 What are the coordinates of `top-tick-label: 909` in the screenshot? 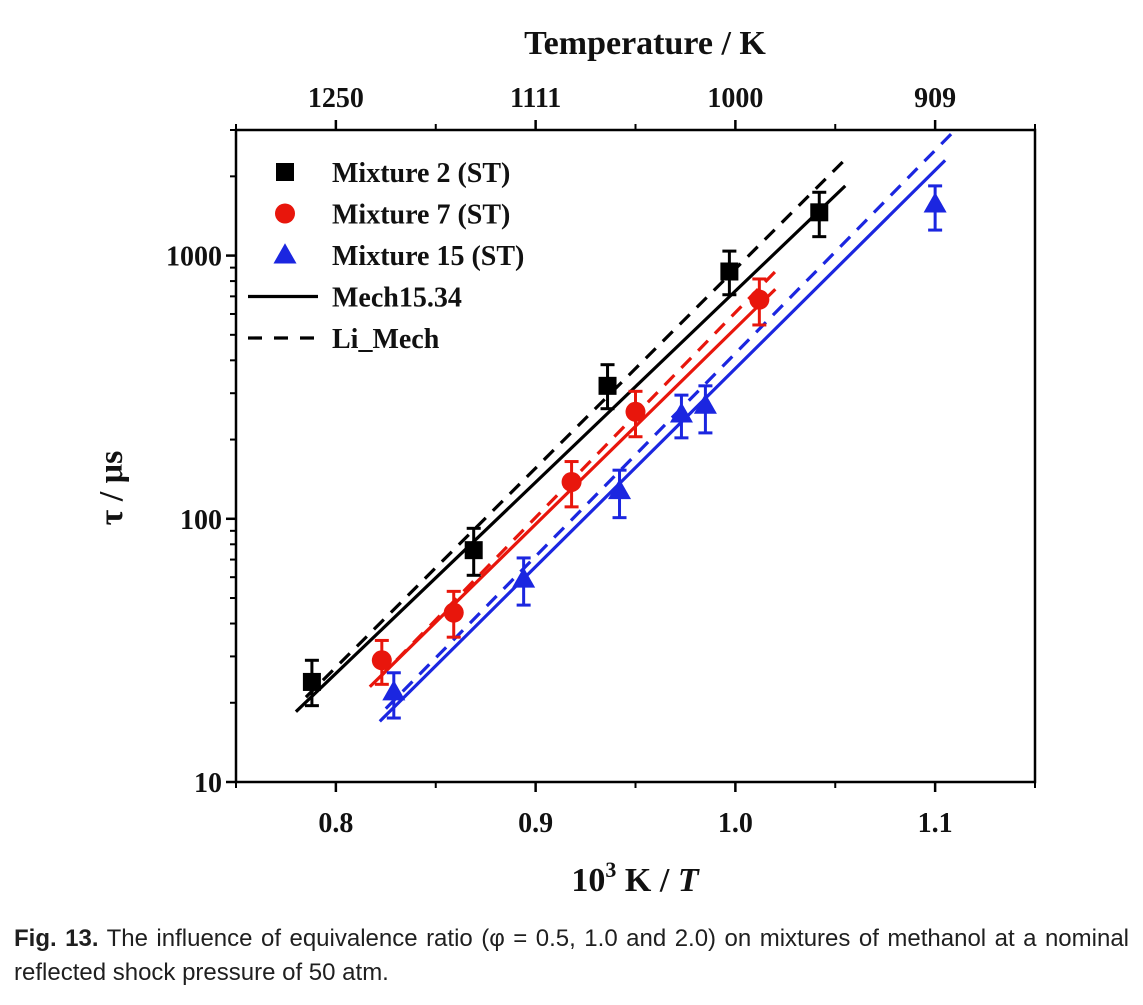 It's located at (935, 98).